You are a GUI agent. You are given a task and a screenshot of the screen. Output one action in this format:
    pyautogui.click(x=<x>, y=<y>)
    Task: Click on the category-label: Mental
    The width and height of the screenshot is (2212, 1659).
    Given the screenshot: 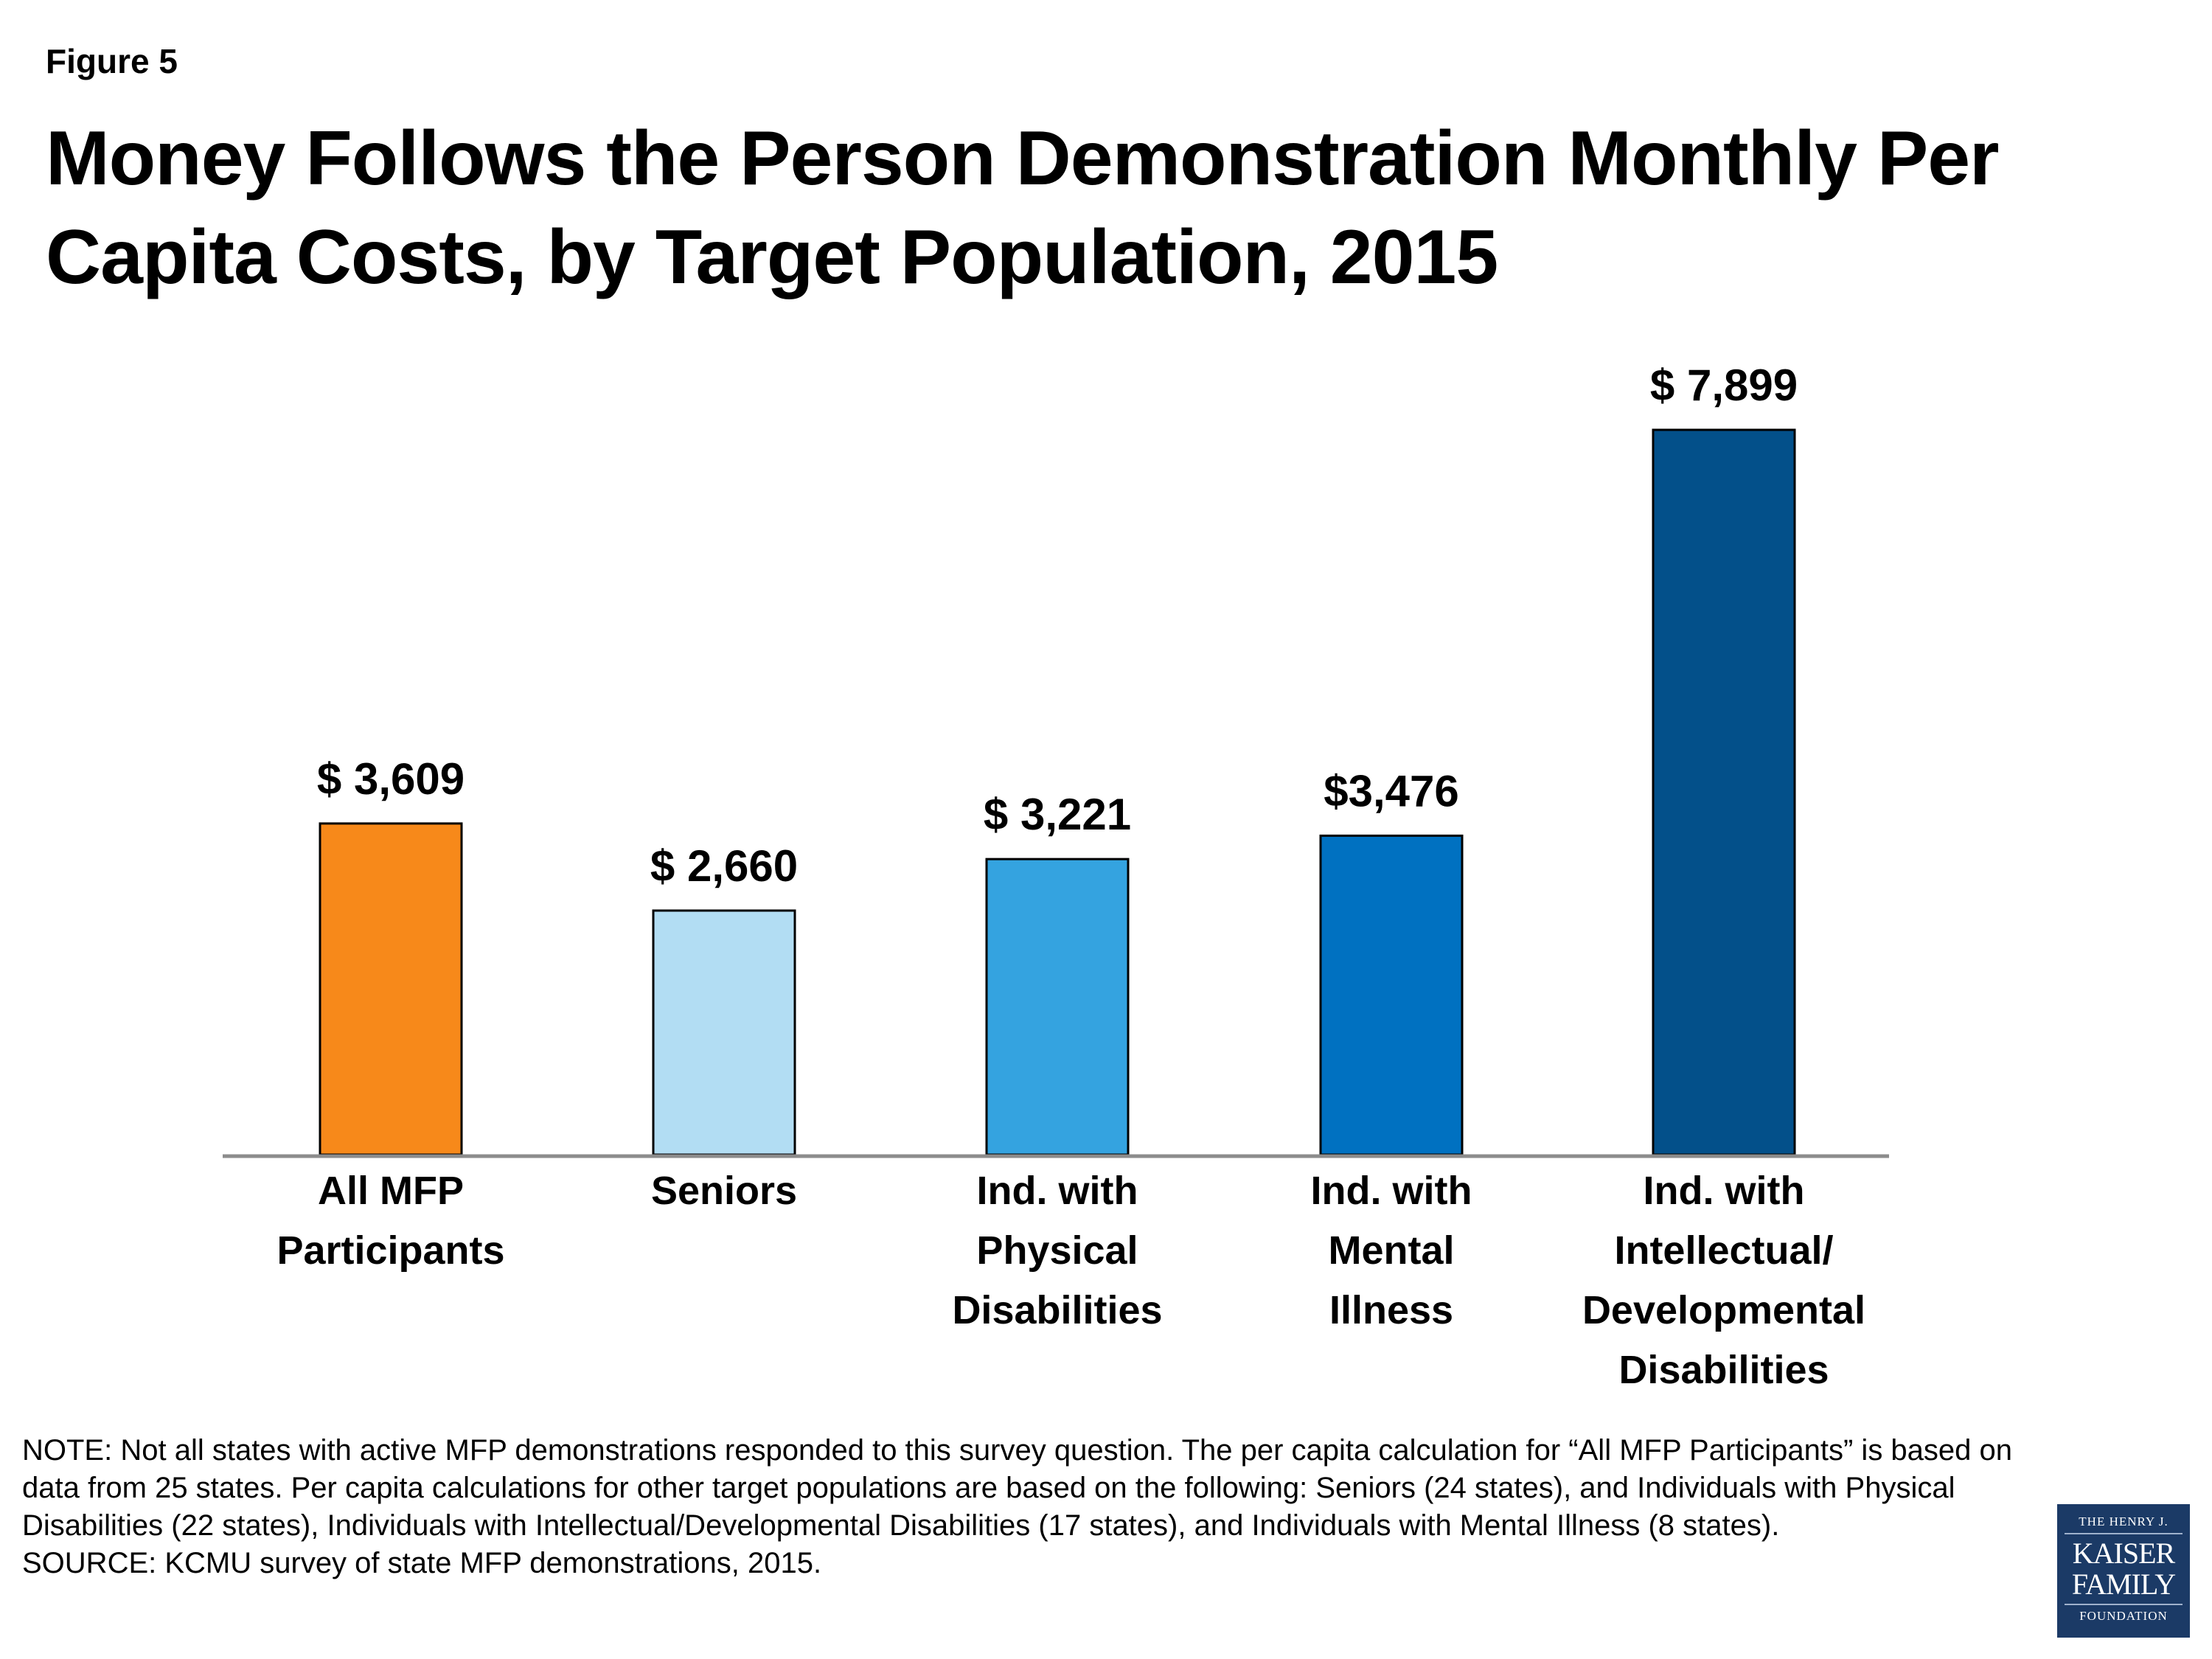 What is the action you would take?
    pyautogui.click(x=1391, y=1250)
    